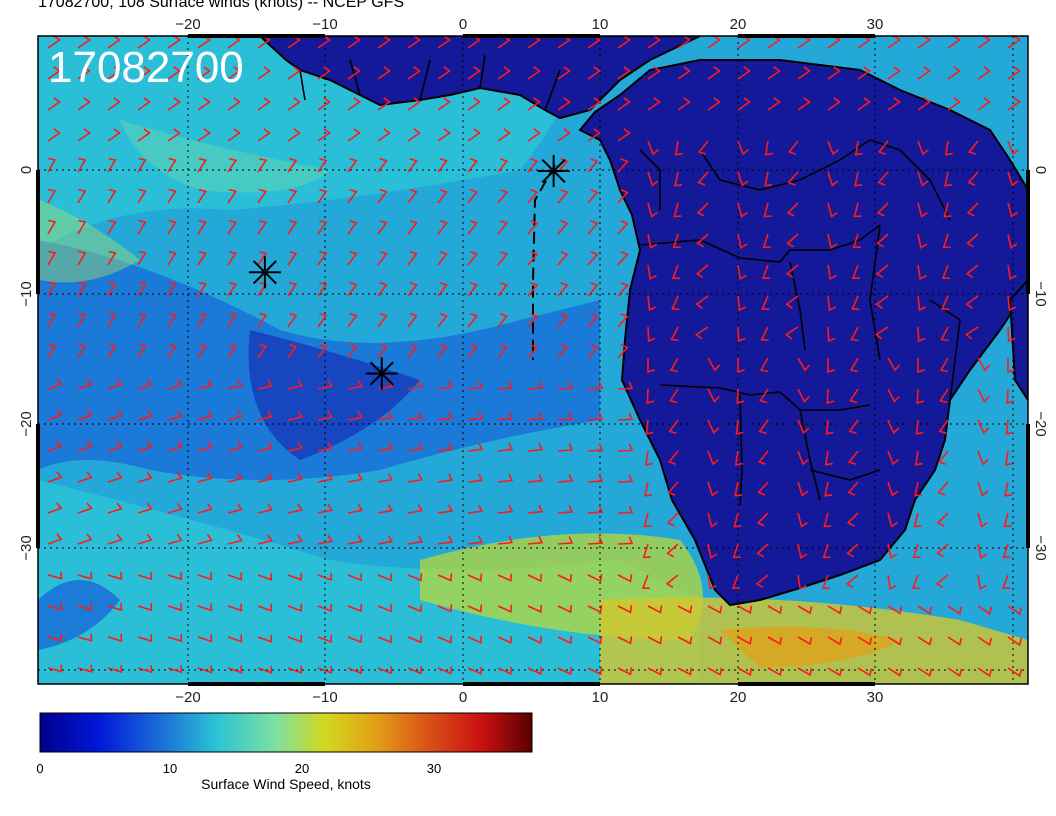 This screenshot has height=816, width=1056. I want to click on lon-tick-top: −10, so click(324, 24).